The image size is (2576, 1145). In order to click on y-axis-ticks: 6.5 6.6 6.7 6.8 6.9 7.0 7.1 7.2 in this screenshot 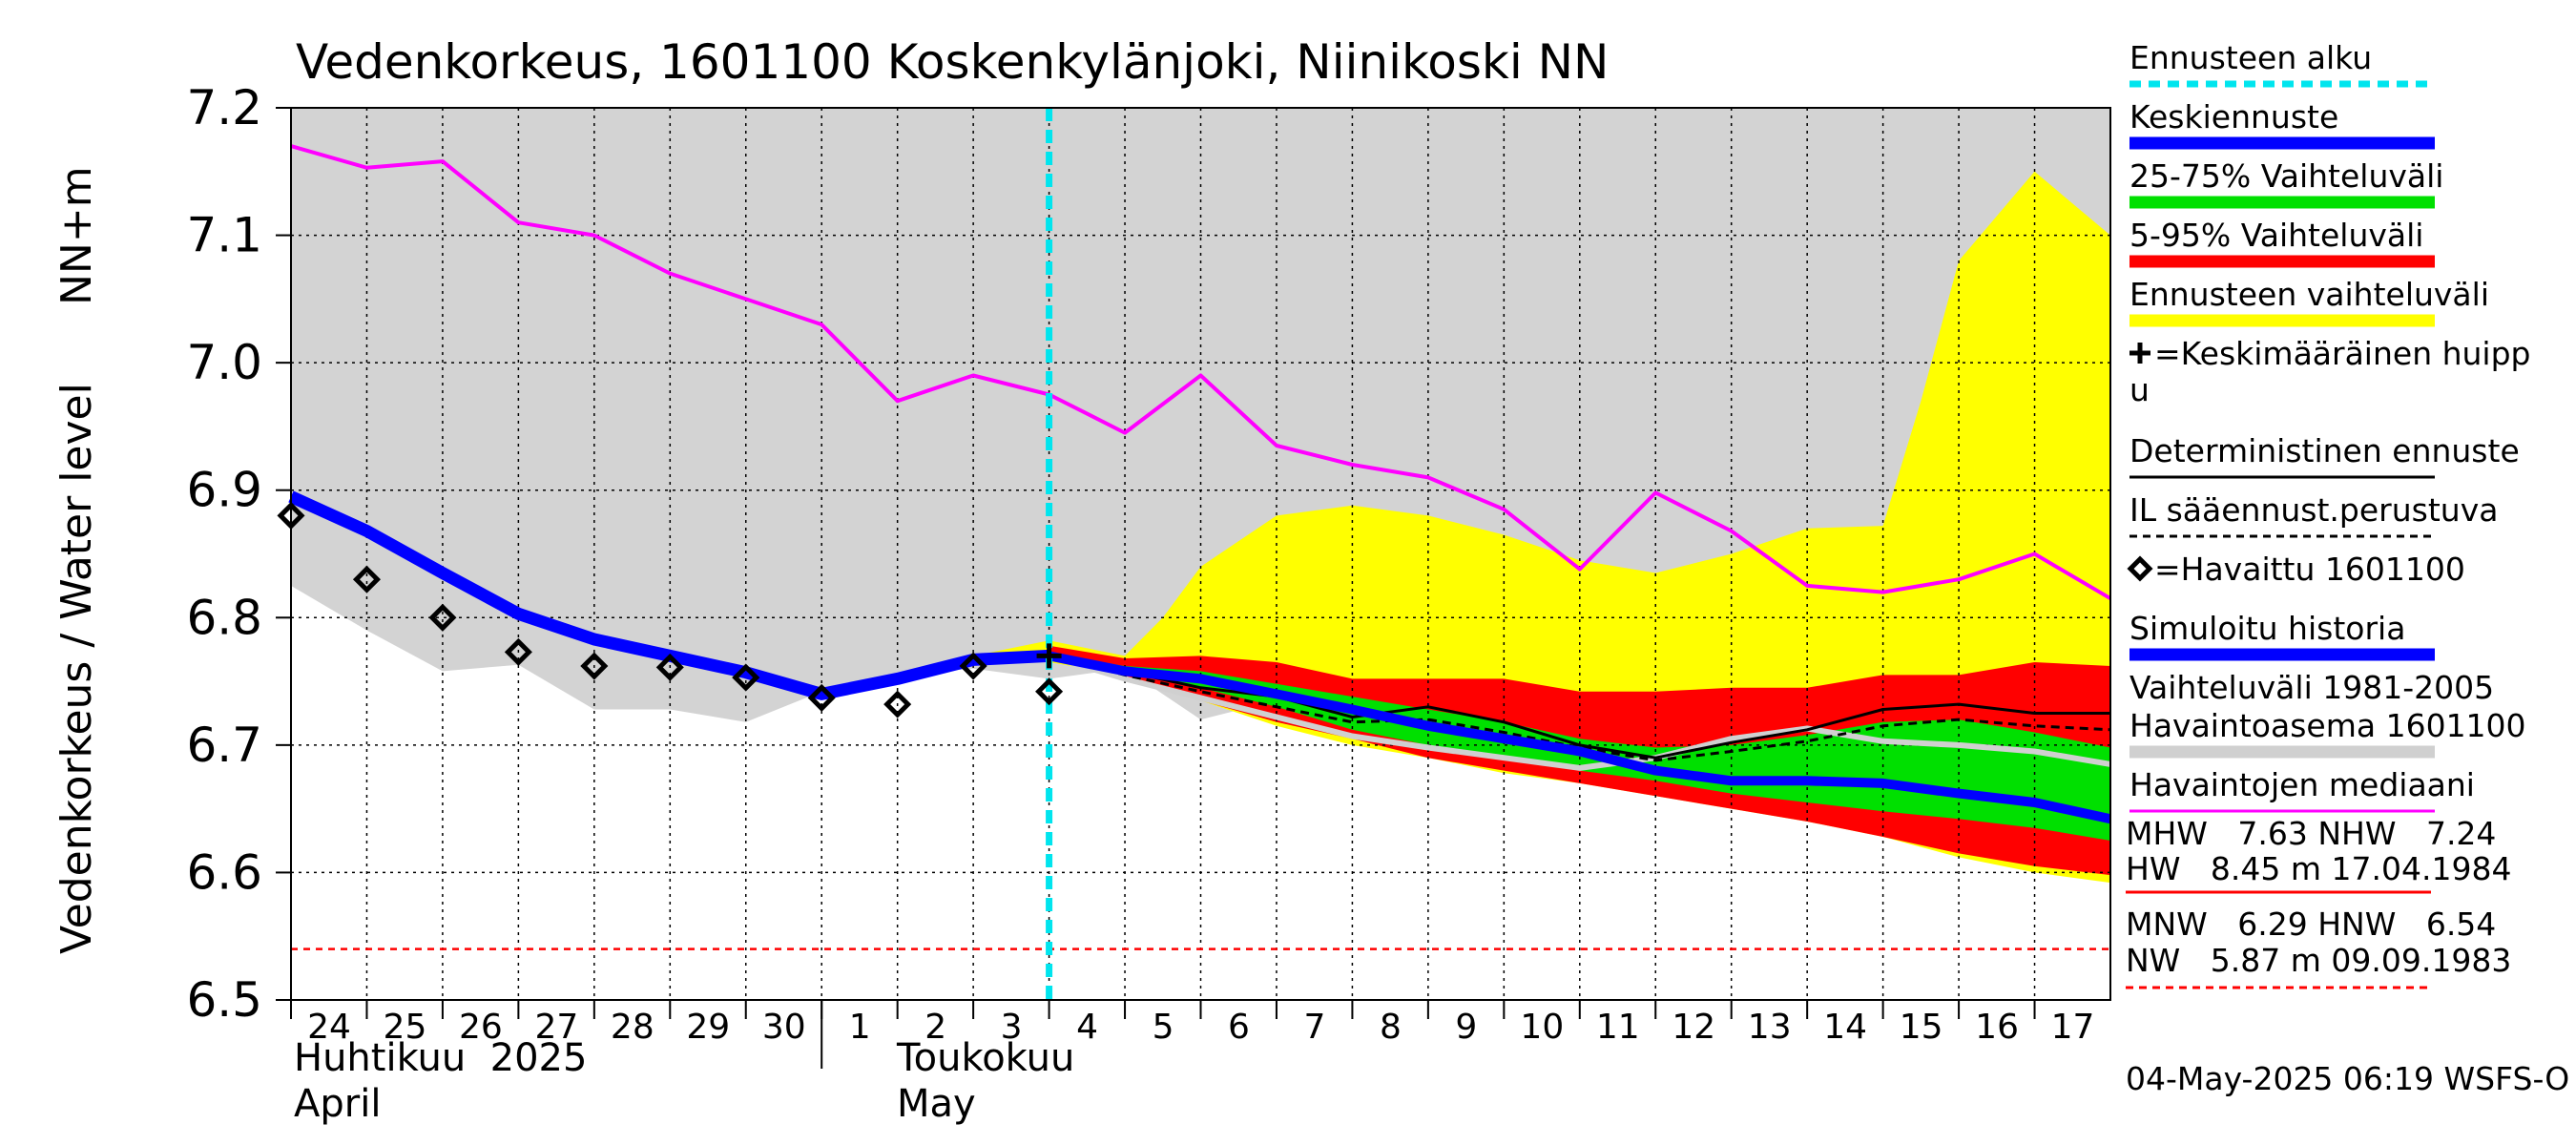, I will do `click(238, 554)`.